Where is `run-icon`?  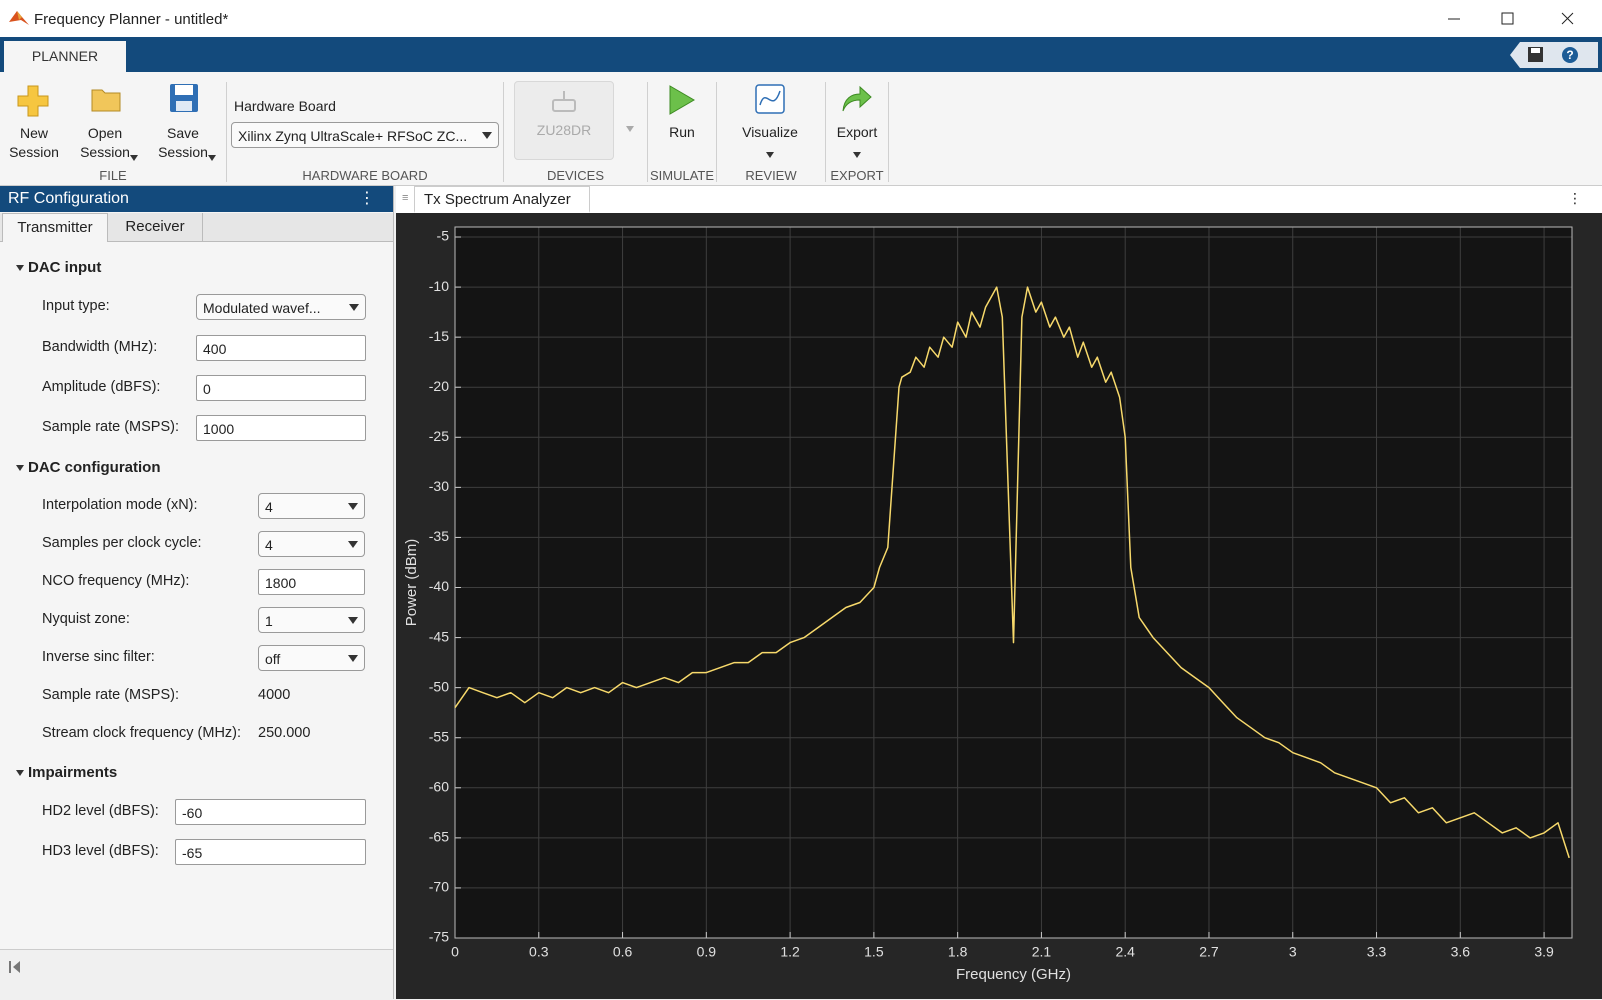
run-icon is located at coordinates (682, 100).